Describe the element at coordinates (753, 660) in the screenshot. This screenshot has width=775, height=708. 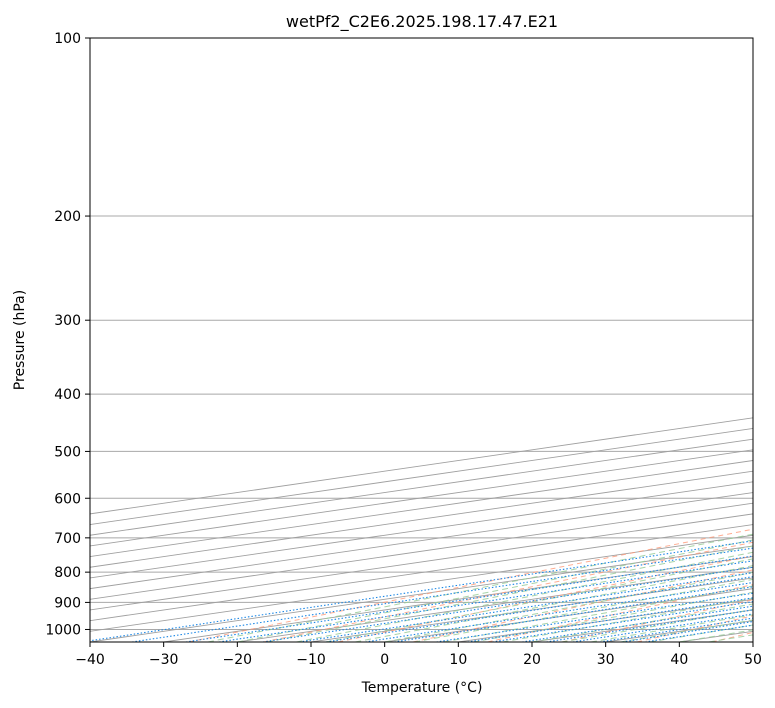
I see `x-tick-label: 50` at that location.